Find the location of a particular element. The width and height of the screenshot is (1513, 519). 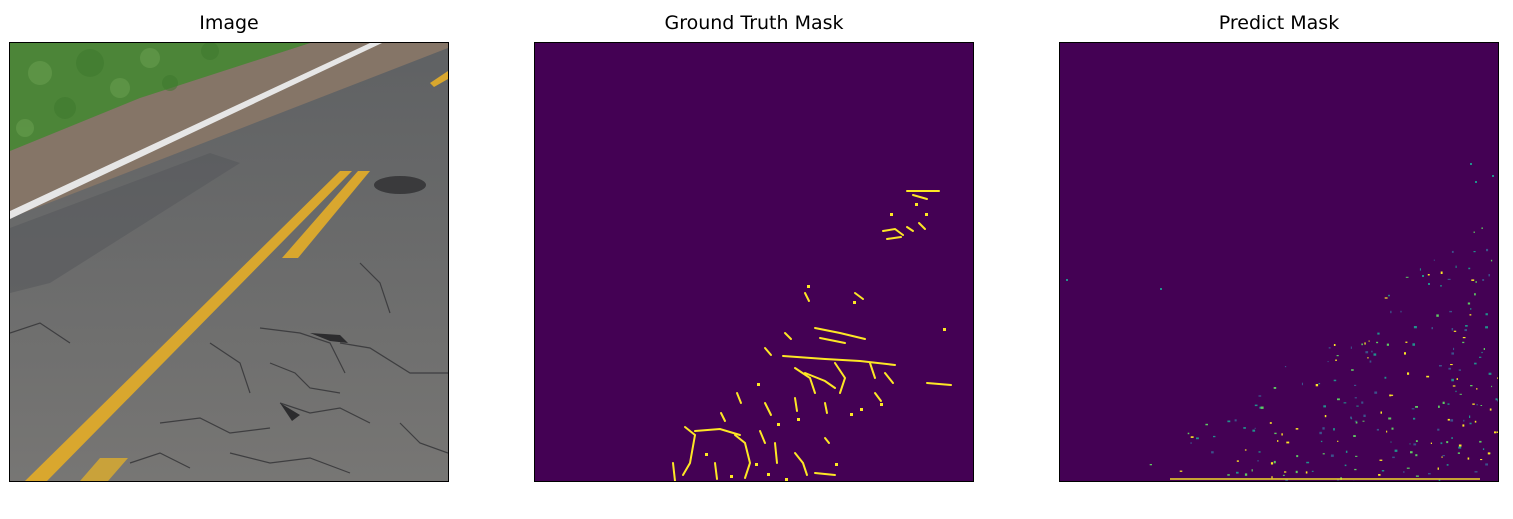

far-lane-mark is located at coordinates (439, 79).